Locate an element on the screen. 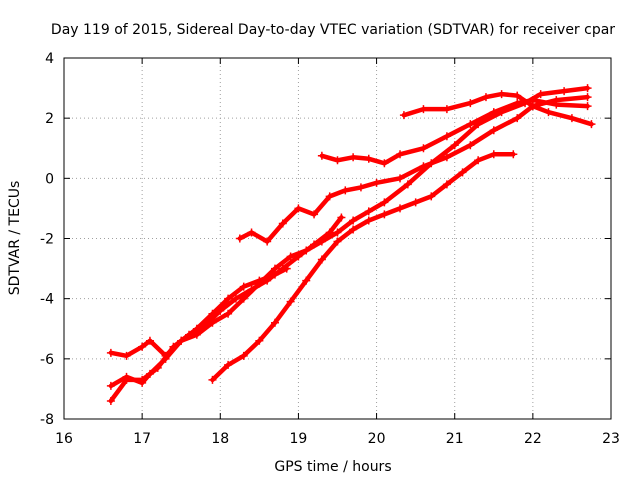 This screenshot has width=640, height=480. x-tick-label: 21 is located at coordinates (455, 439).